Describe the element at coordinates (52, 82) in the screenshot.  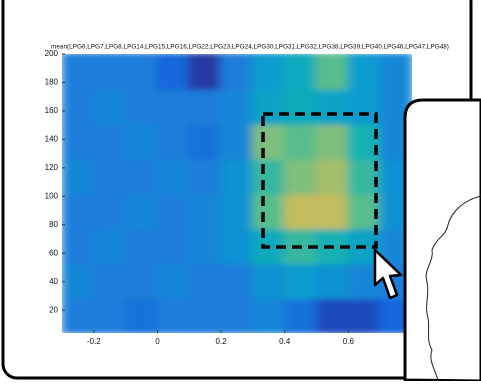
I see `y-tick-label: 180` at that location.